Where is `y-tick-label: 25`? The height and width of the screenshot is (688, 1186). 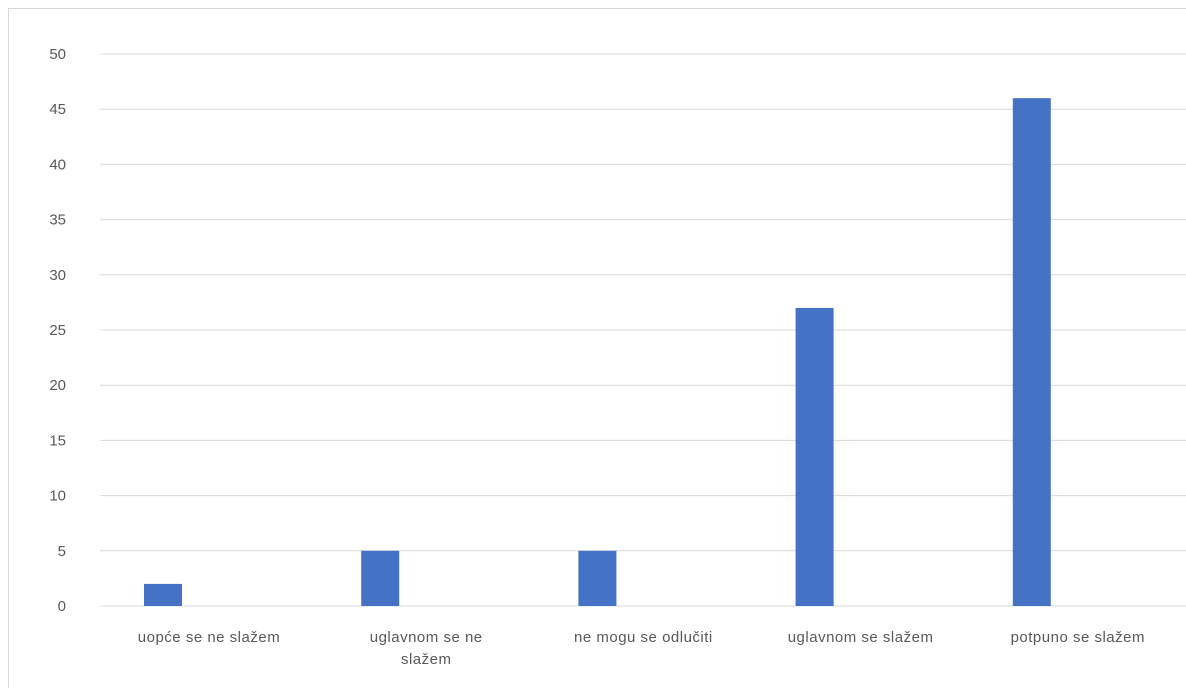
y-tick-label: 25 is located at coordinates (57, 330).